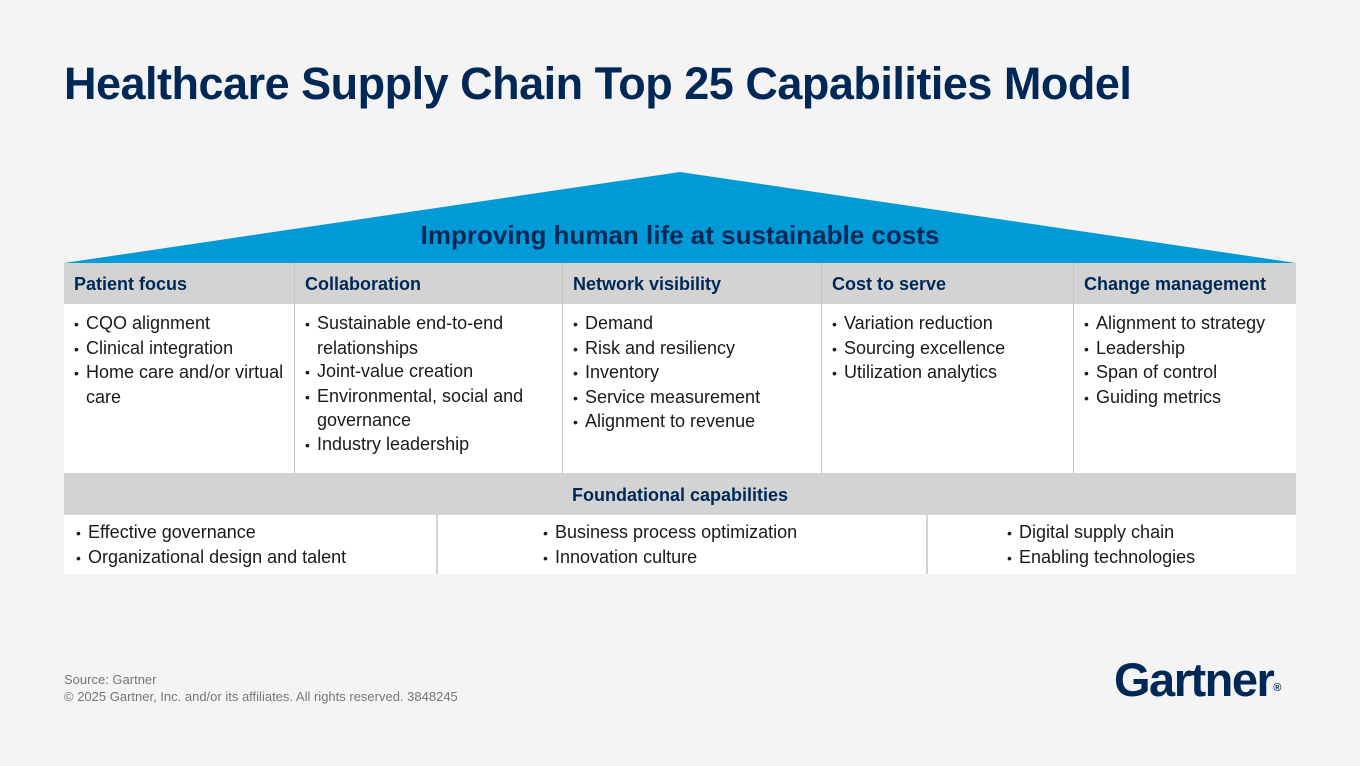  Describe the element at coordinates (180, 385) in the screenshot. I see `list-item: Home care and/or virtual care` at that location.